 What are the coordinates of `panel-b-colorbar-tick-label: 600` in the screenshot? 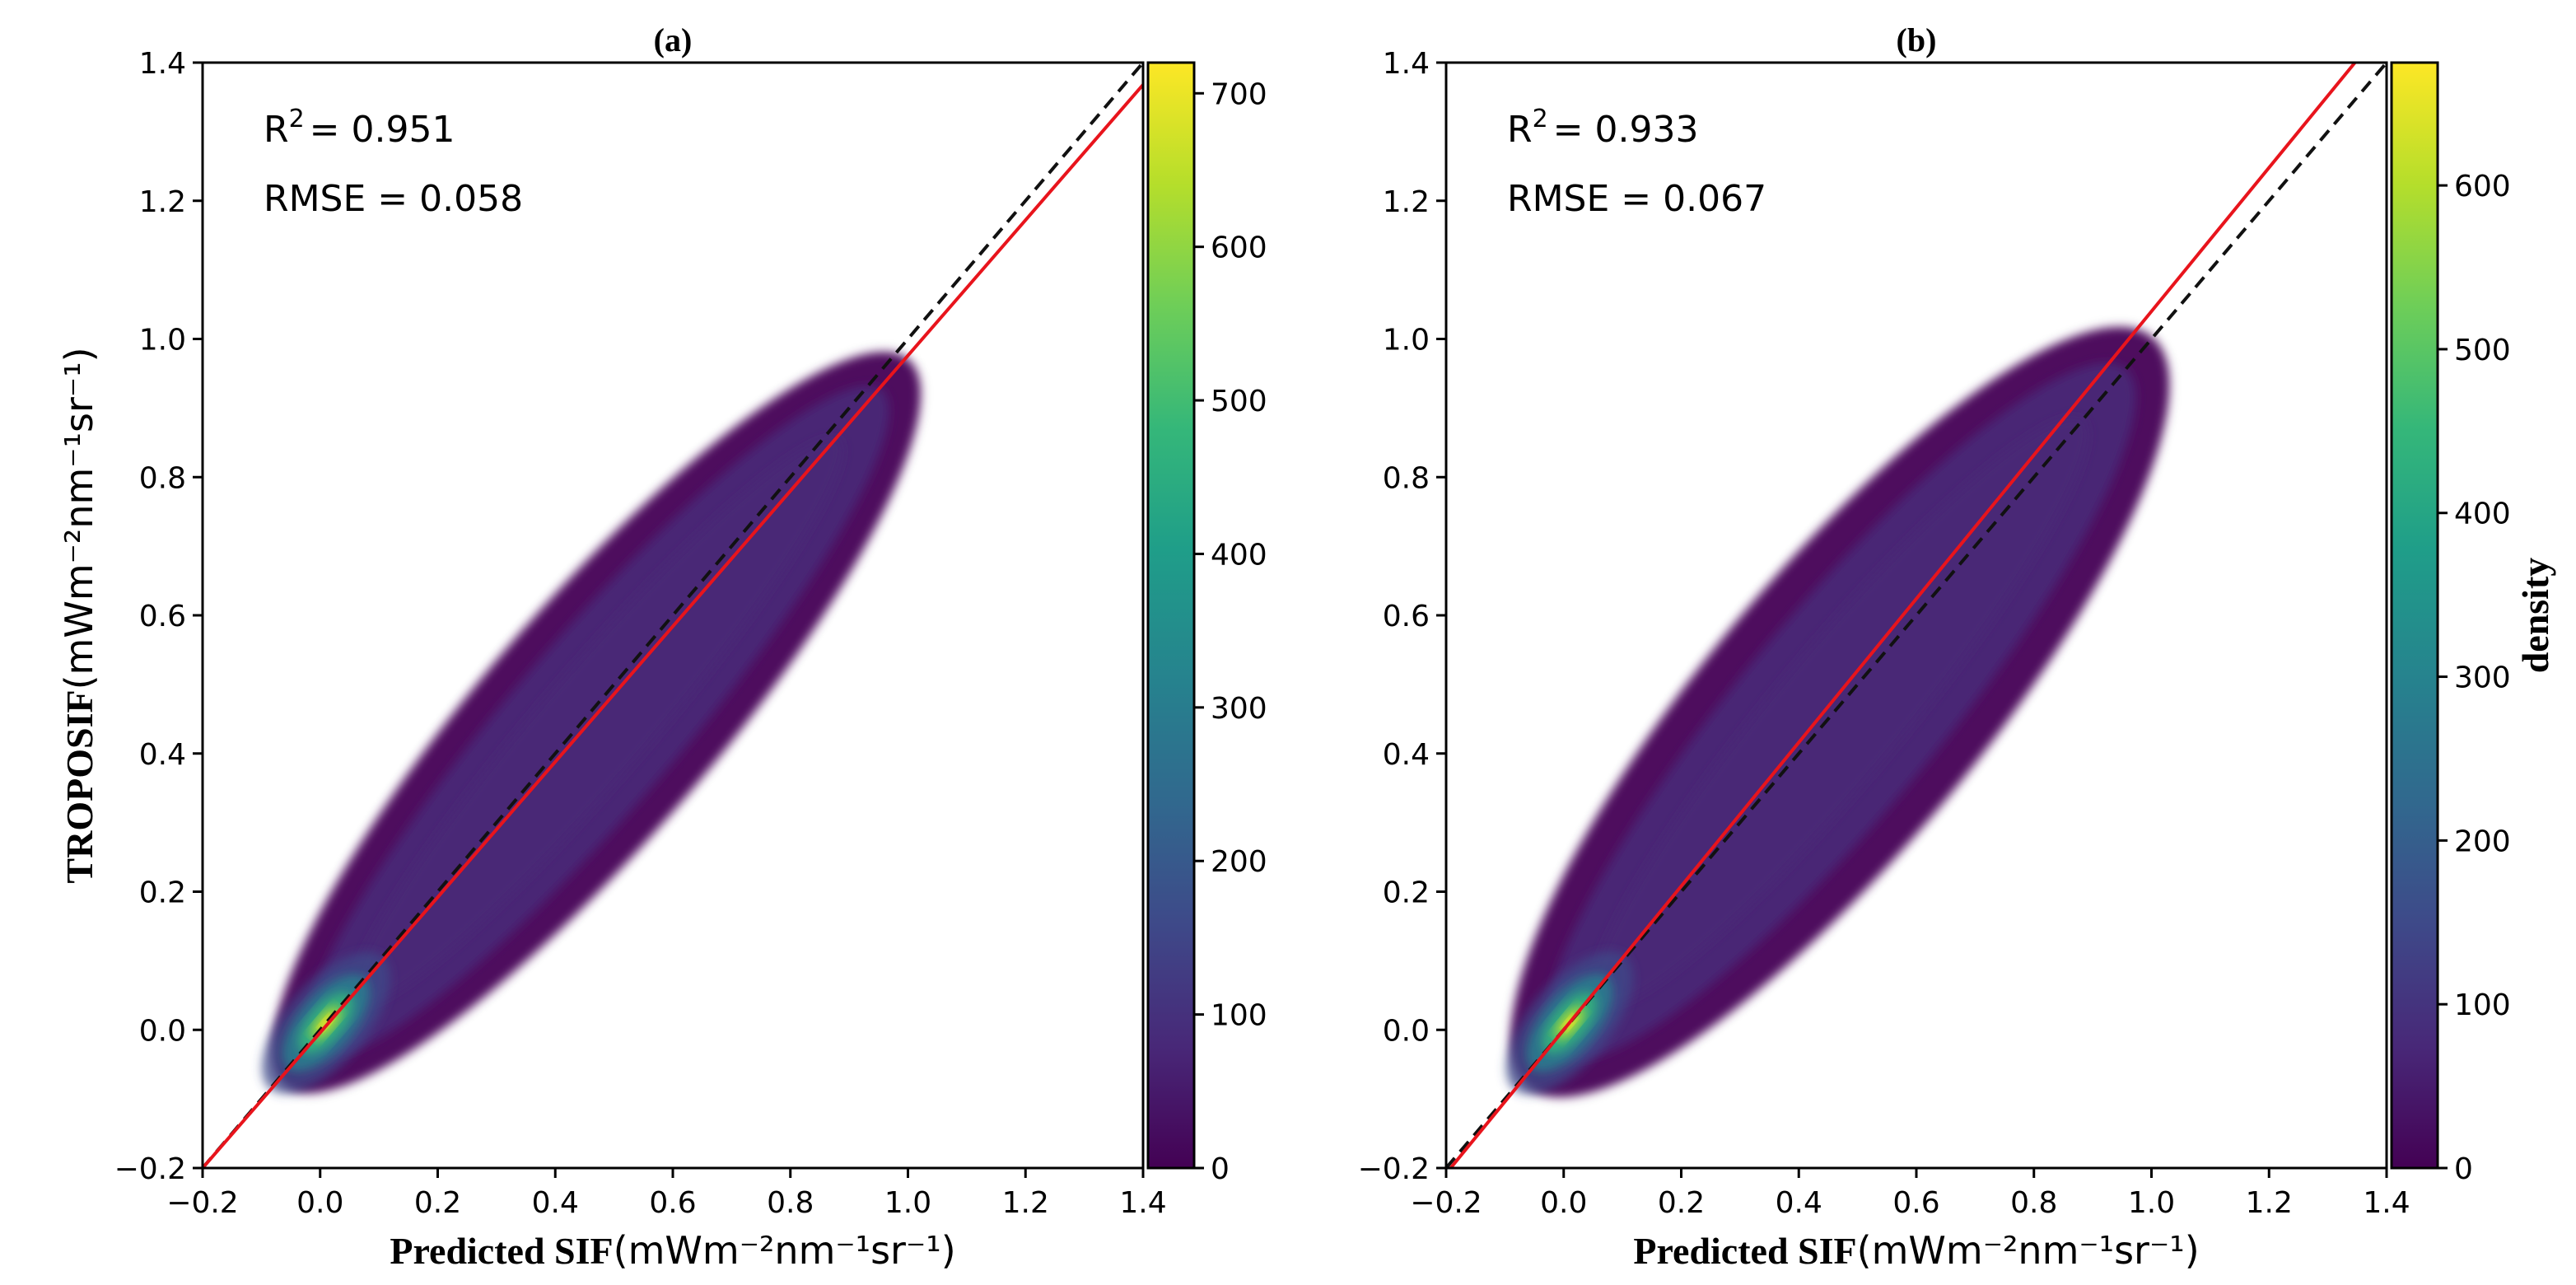 It's located at (2482, 186).